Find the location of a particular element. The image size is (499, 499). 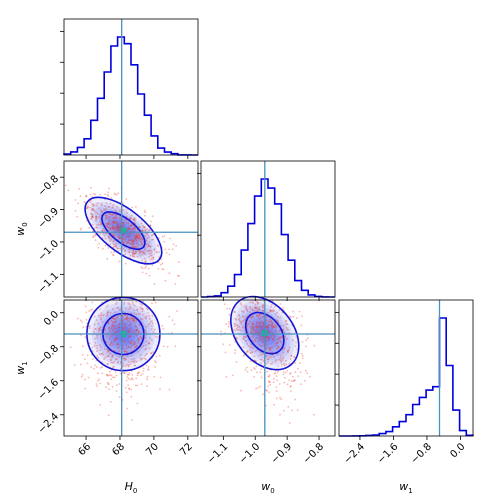

x-axis-label-w1: w1 is located at coordinates (405, 487).